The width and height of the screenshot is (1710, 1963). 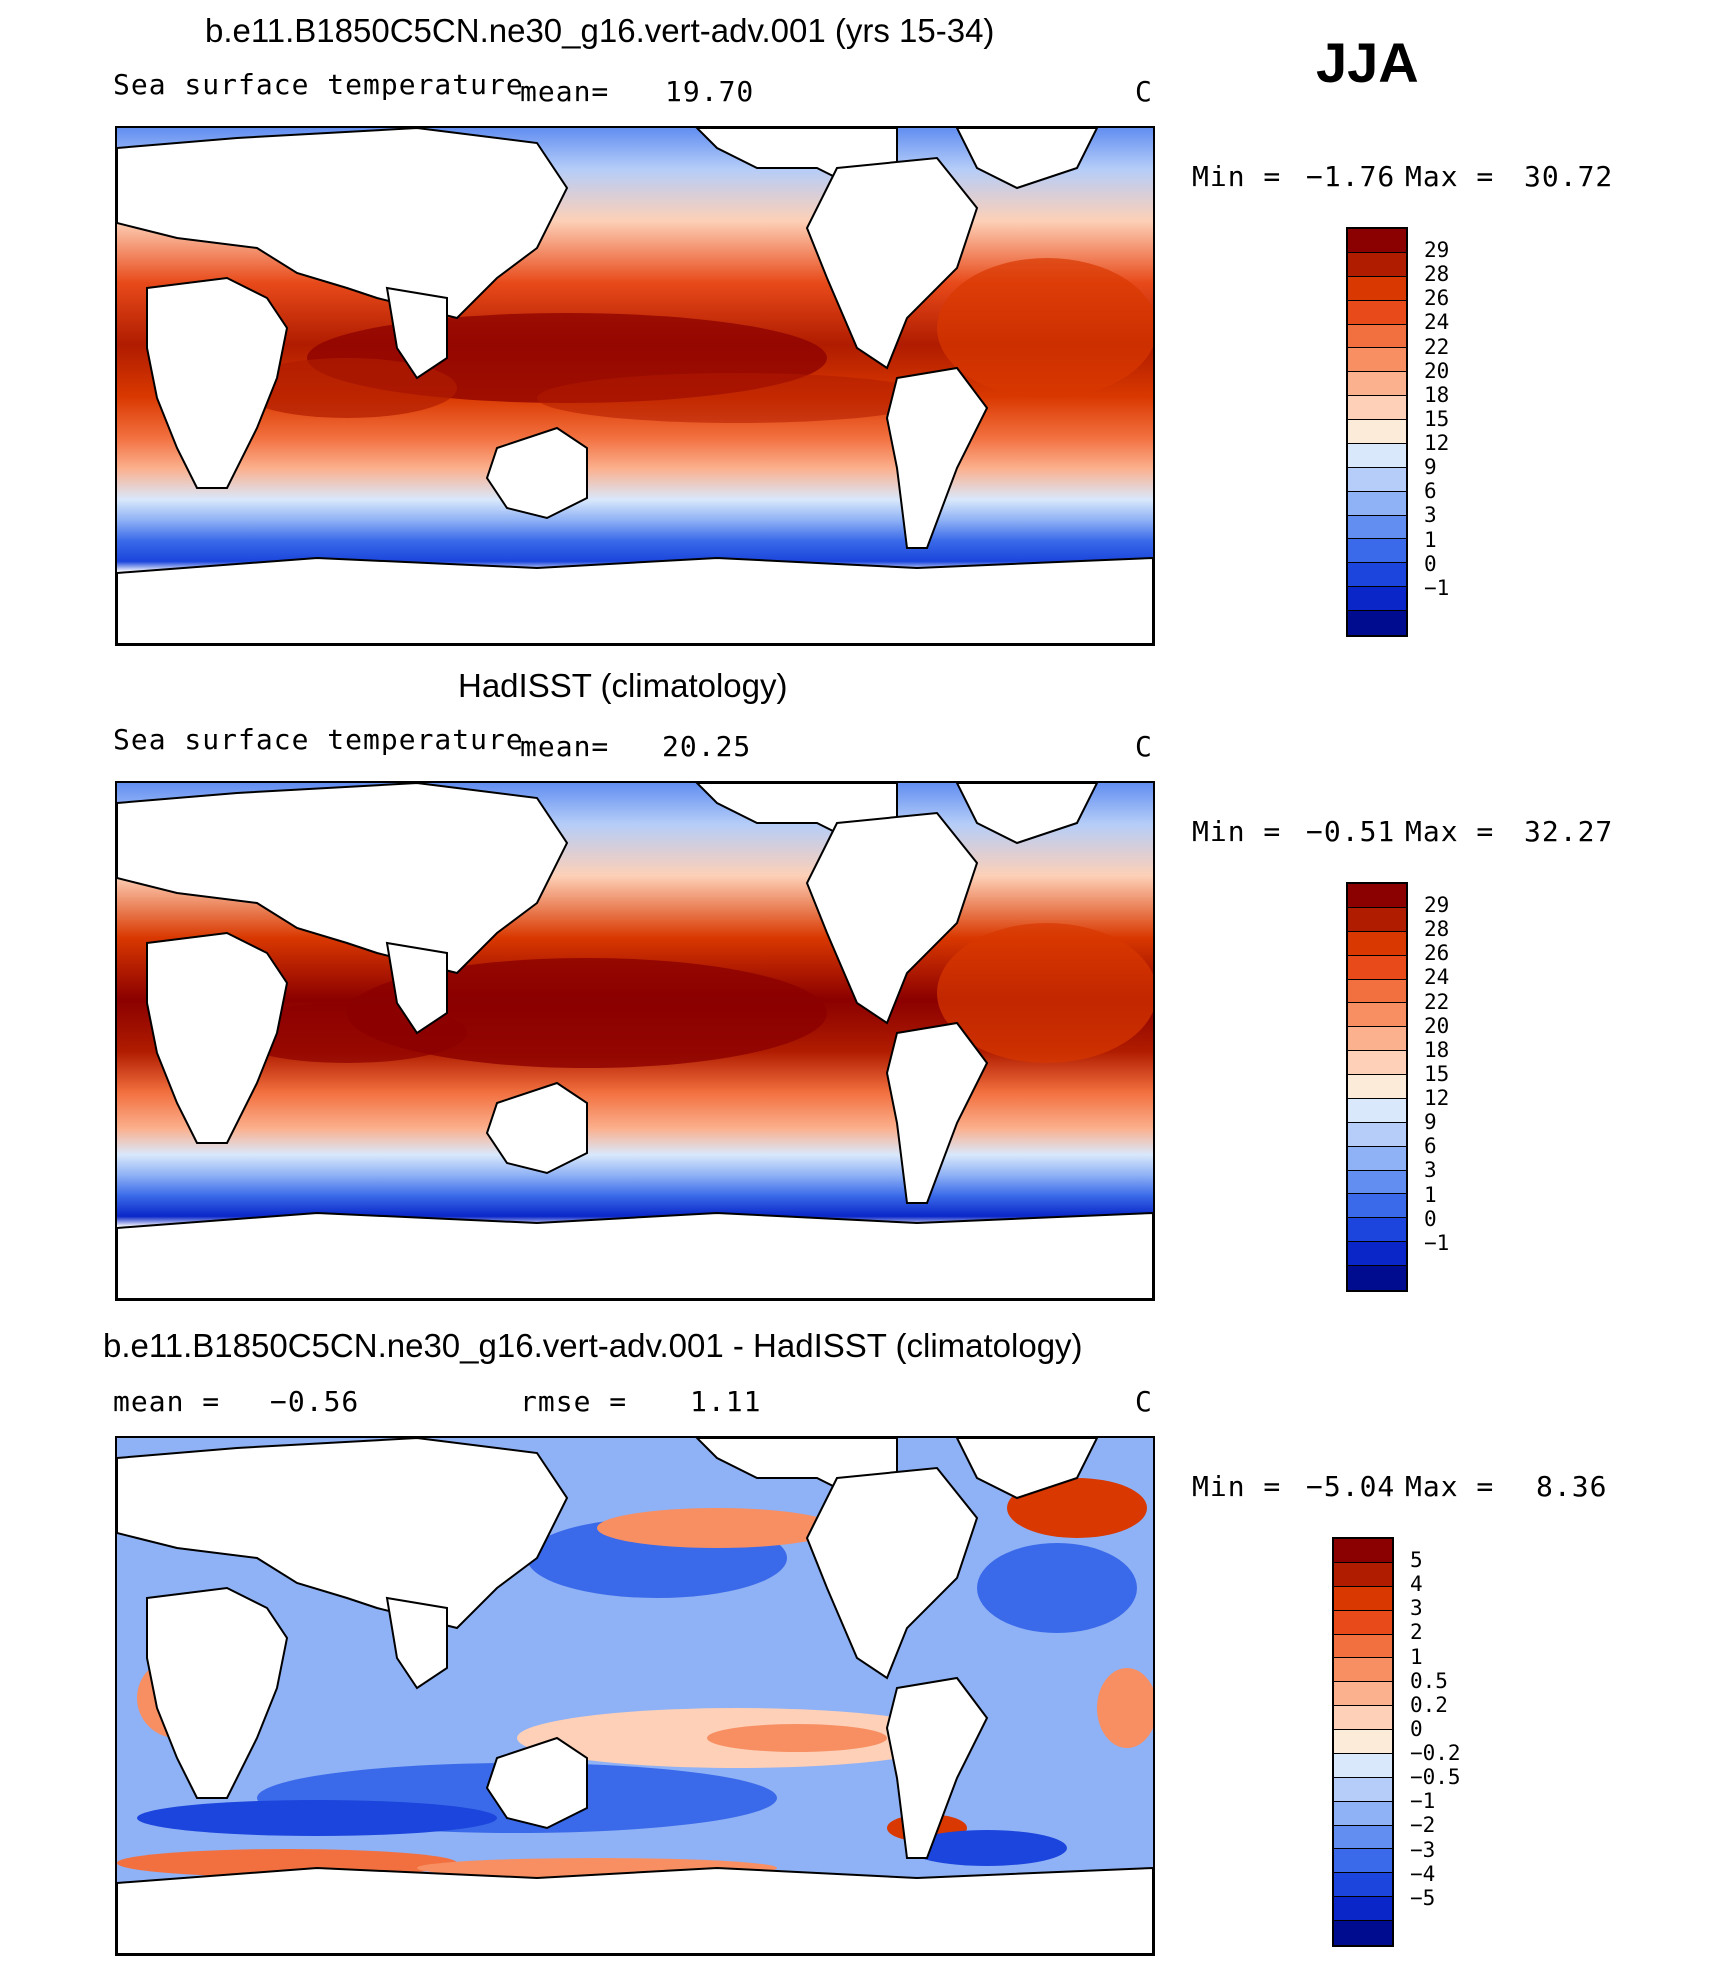 I want to click on min-value: −1.76, so click(x=1351, y=176).